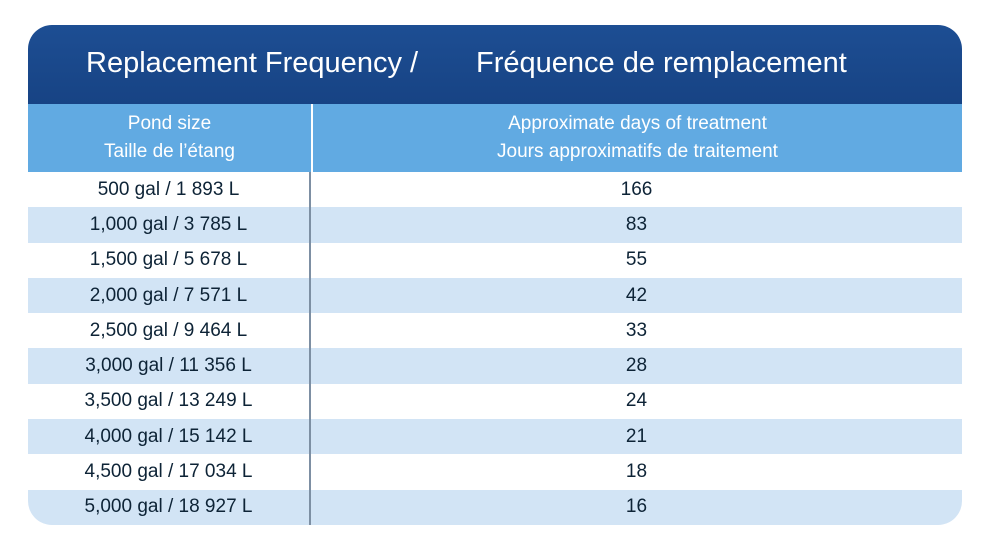 This screenshot has height=560, width=984. What do you see at coordinates (169, 401) in the screenshot?
I see `pond-size-cell: 3,500 gal / 13 249 L` at bounding box center [169, 401].